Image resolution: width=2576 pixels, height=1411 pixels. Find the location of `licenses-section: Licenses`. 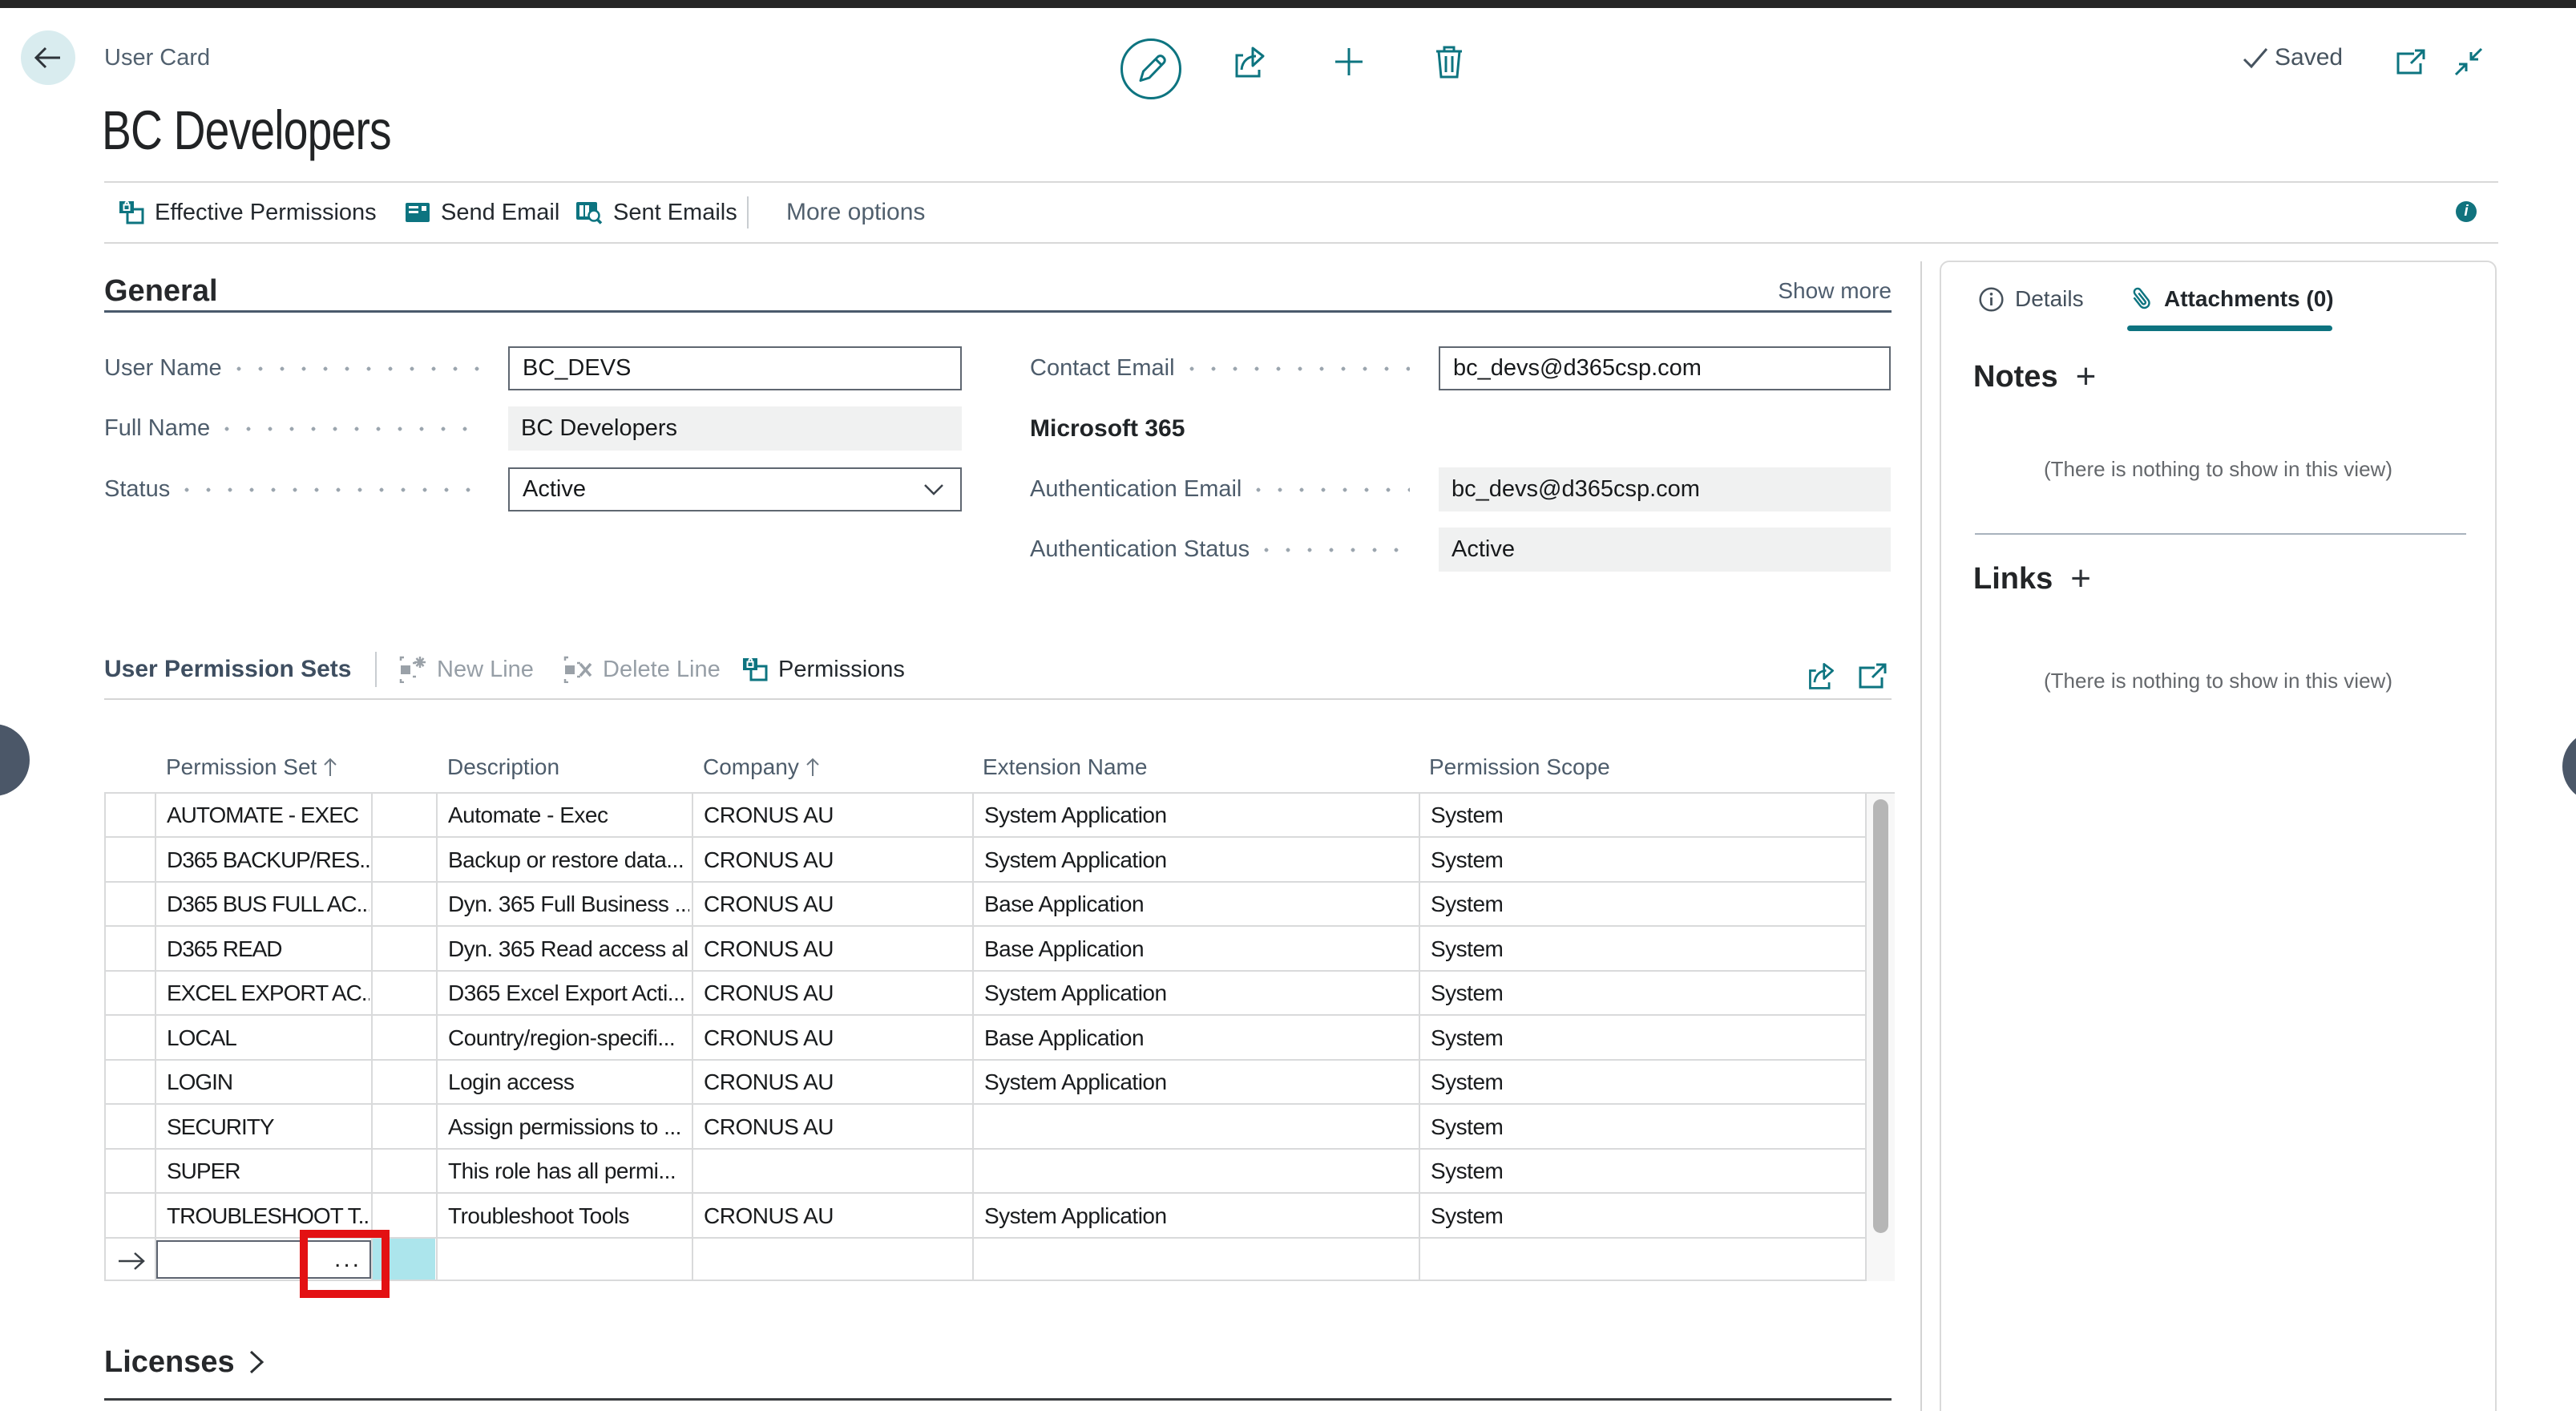

licenses-section: Licenses is located at coordinates (185, 1362).